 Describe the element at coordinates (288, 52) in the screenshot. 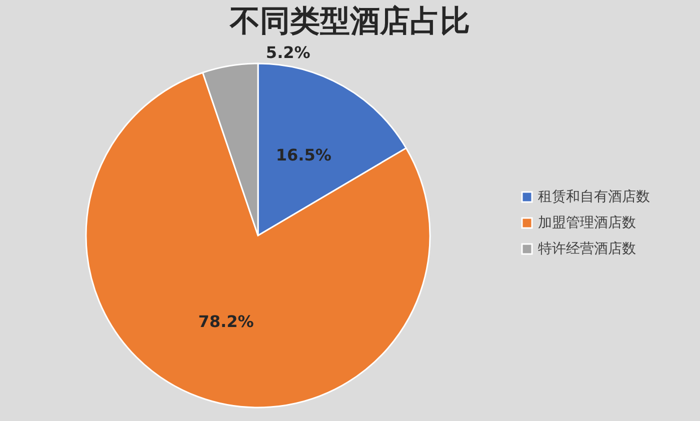

I see `data-label: 5.2%` at that location.